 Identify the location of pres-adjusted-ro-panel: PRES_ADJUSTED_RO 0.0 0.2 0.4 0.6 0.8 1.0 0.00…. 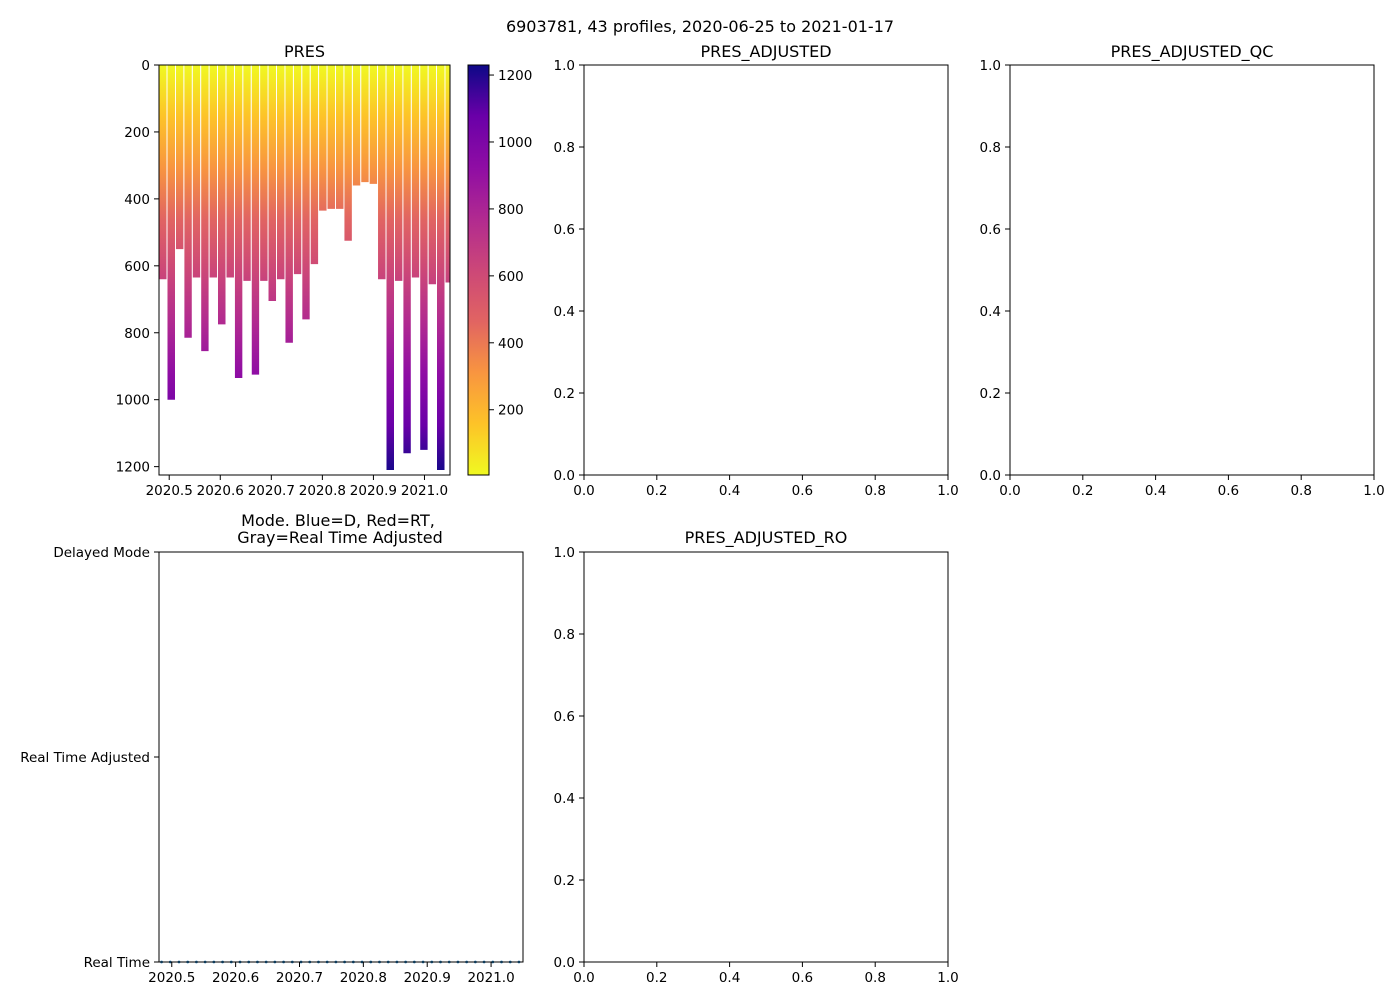
(756, 757).